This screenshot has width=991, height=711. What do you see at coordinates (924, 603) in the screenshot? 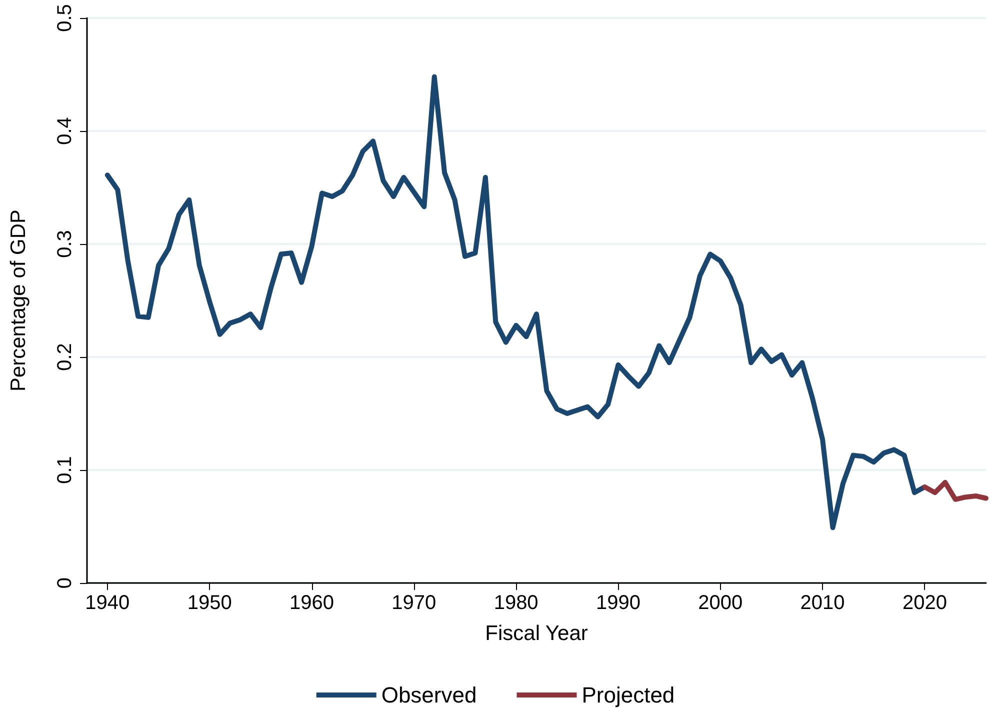
I see `x-tick-label: 2020` at bounding box center [924, 603].